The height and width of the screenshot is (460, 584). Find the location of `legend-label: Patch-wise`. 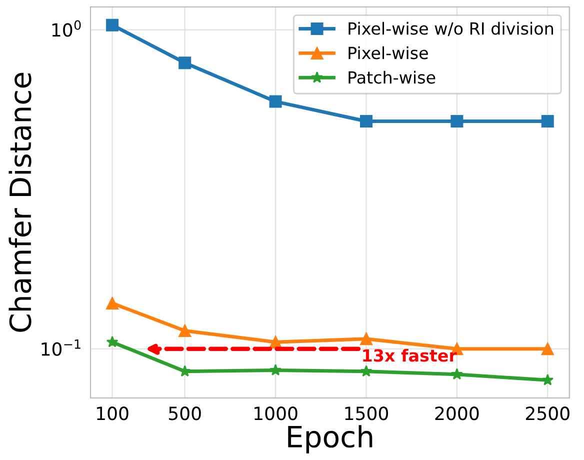

legend-label: Patch-wise is located at coordinates (392, 77).